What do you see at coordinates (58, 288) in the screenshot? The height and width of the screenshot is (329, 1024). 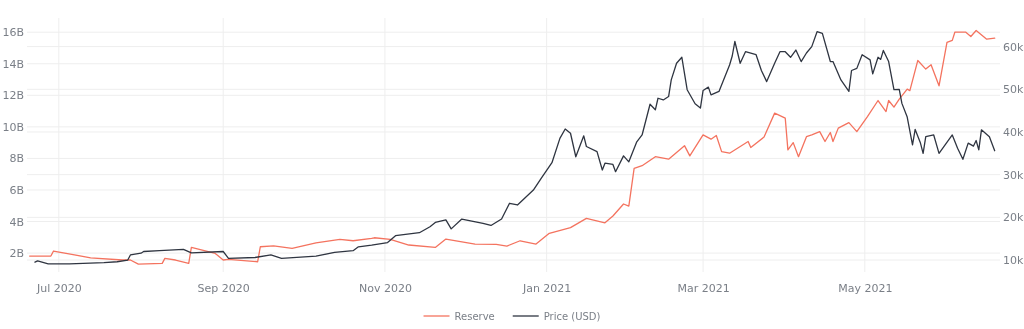 I see `x-tick-label: Jul 2020` at bounding box center [58, 288].